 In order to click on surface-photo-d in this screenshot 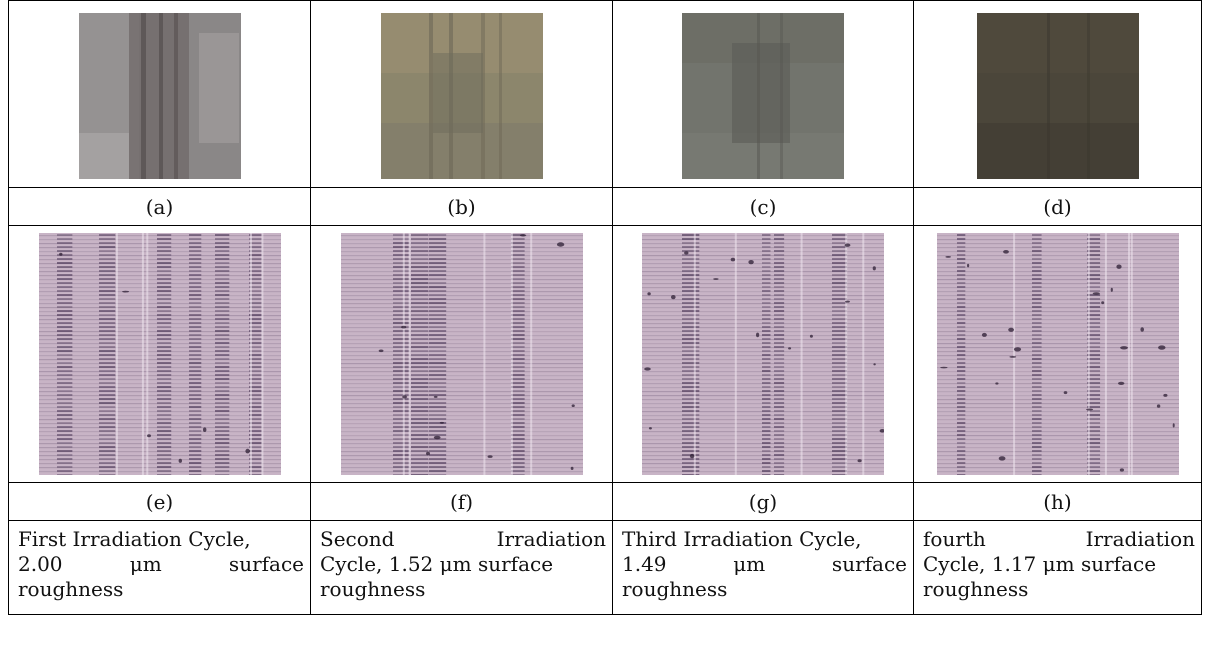, I will do `click(1057, 96)`.